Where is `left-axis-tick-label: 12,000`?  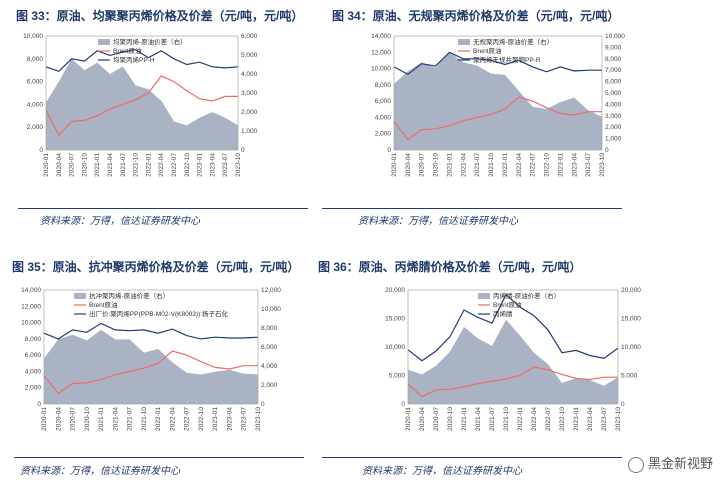 left-axis-tick-label: 12,000 is located at coordinates (31, 306).